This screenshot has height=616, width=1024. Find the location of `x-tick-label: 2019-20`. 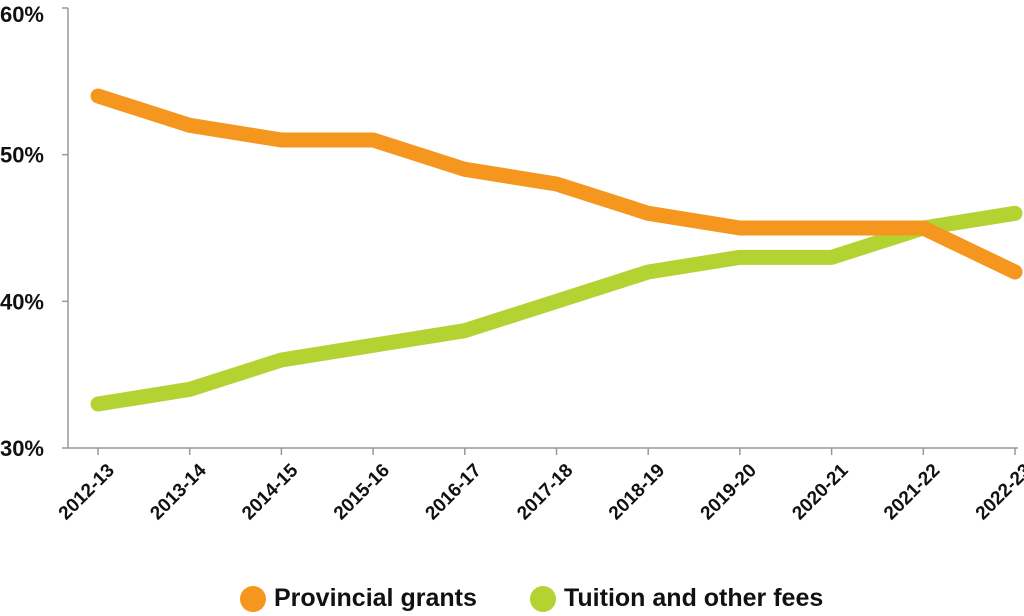

x-tick-label: 2019-20 is located at coordinates (729, 492).